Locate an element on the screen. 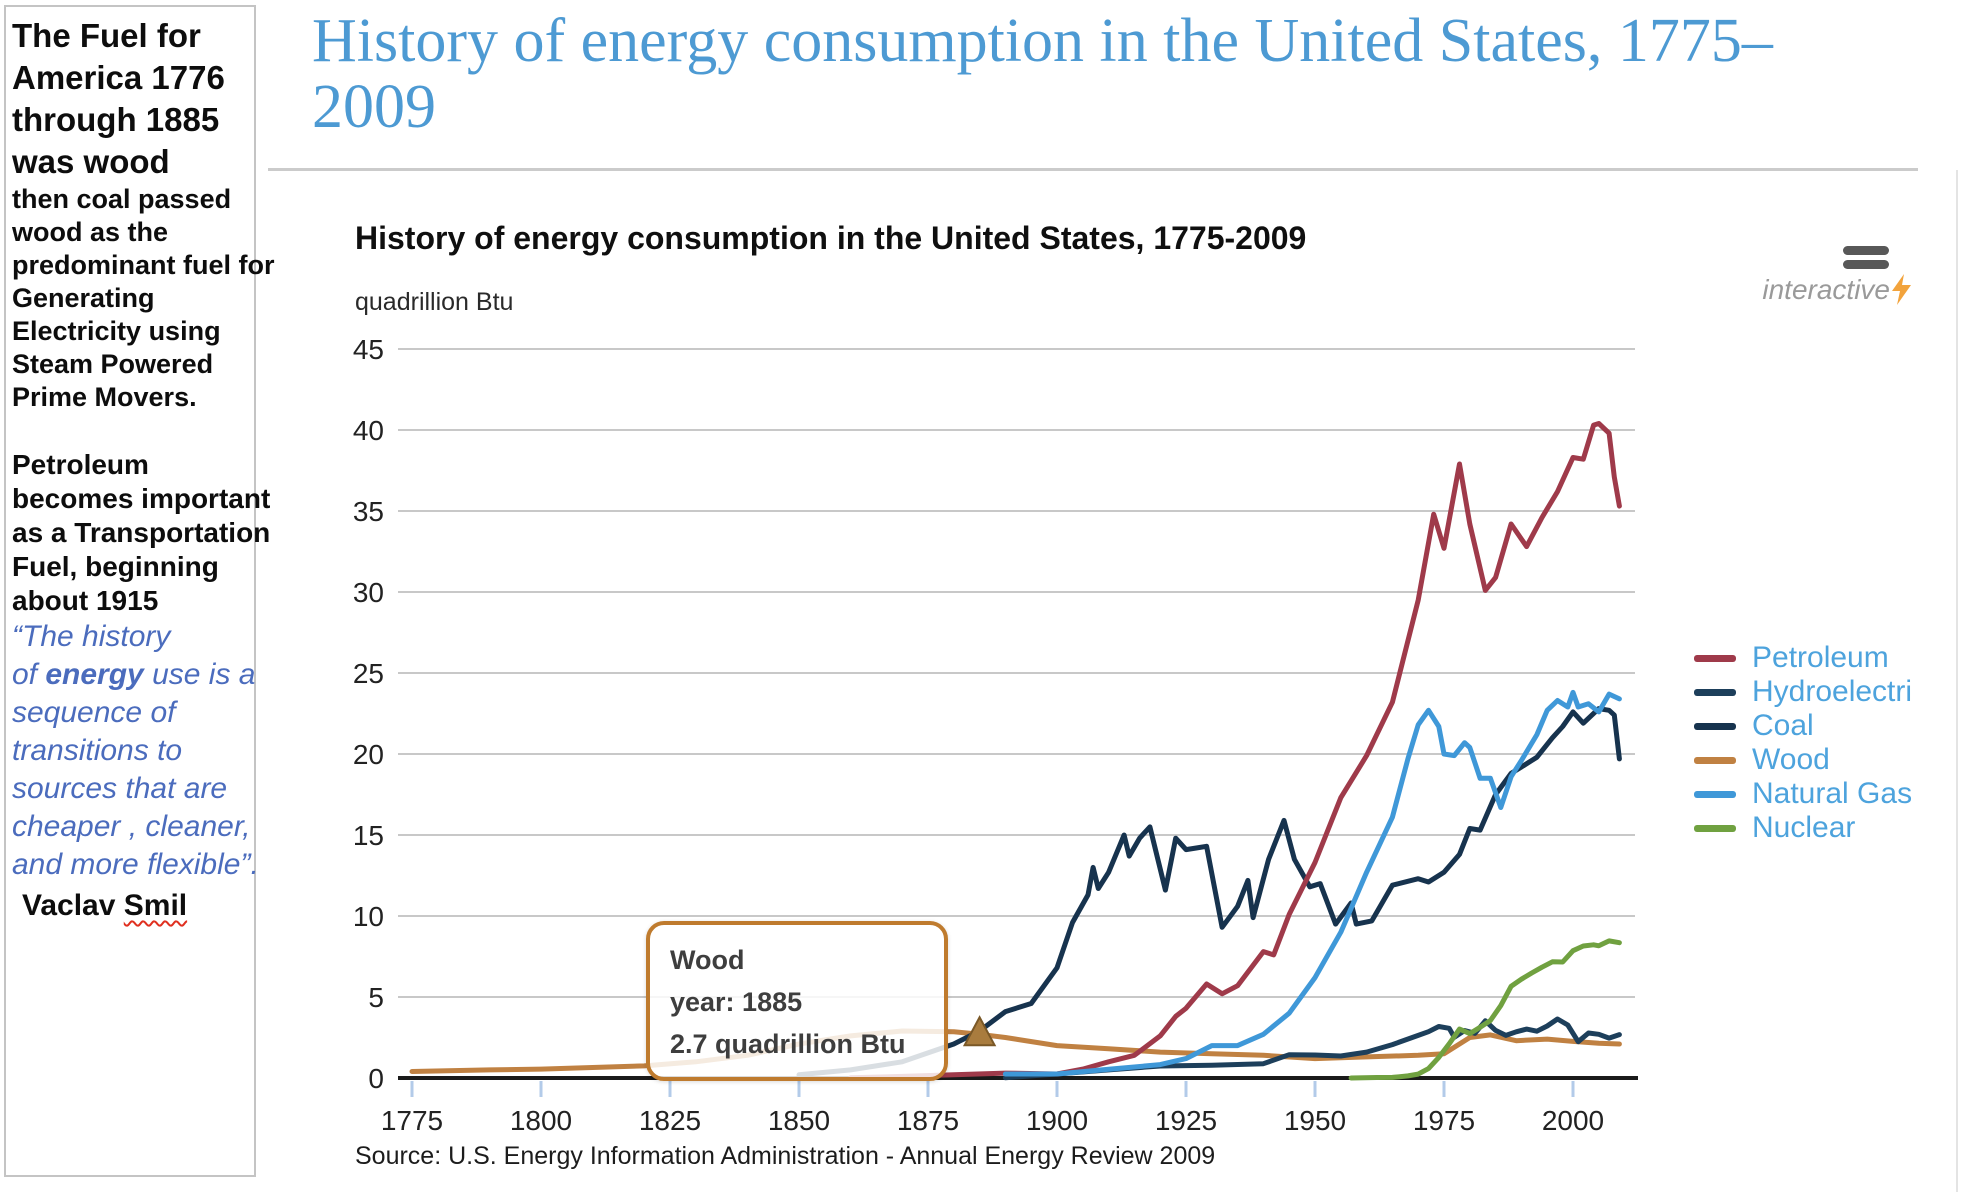  y-axis-tick-label: 0 is located at coordinates (376, 1078).